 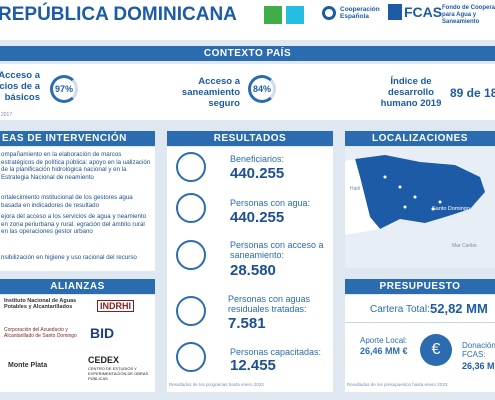 I want to click on context-panel, so click(x=247, y=92).